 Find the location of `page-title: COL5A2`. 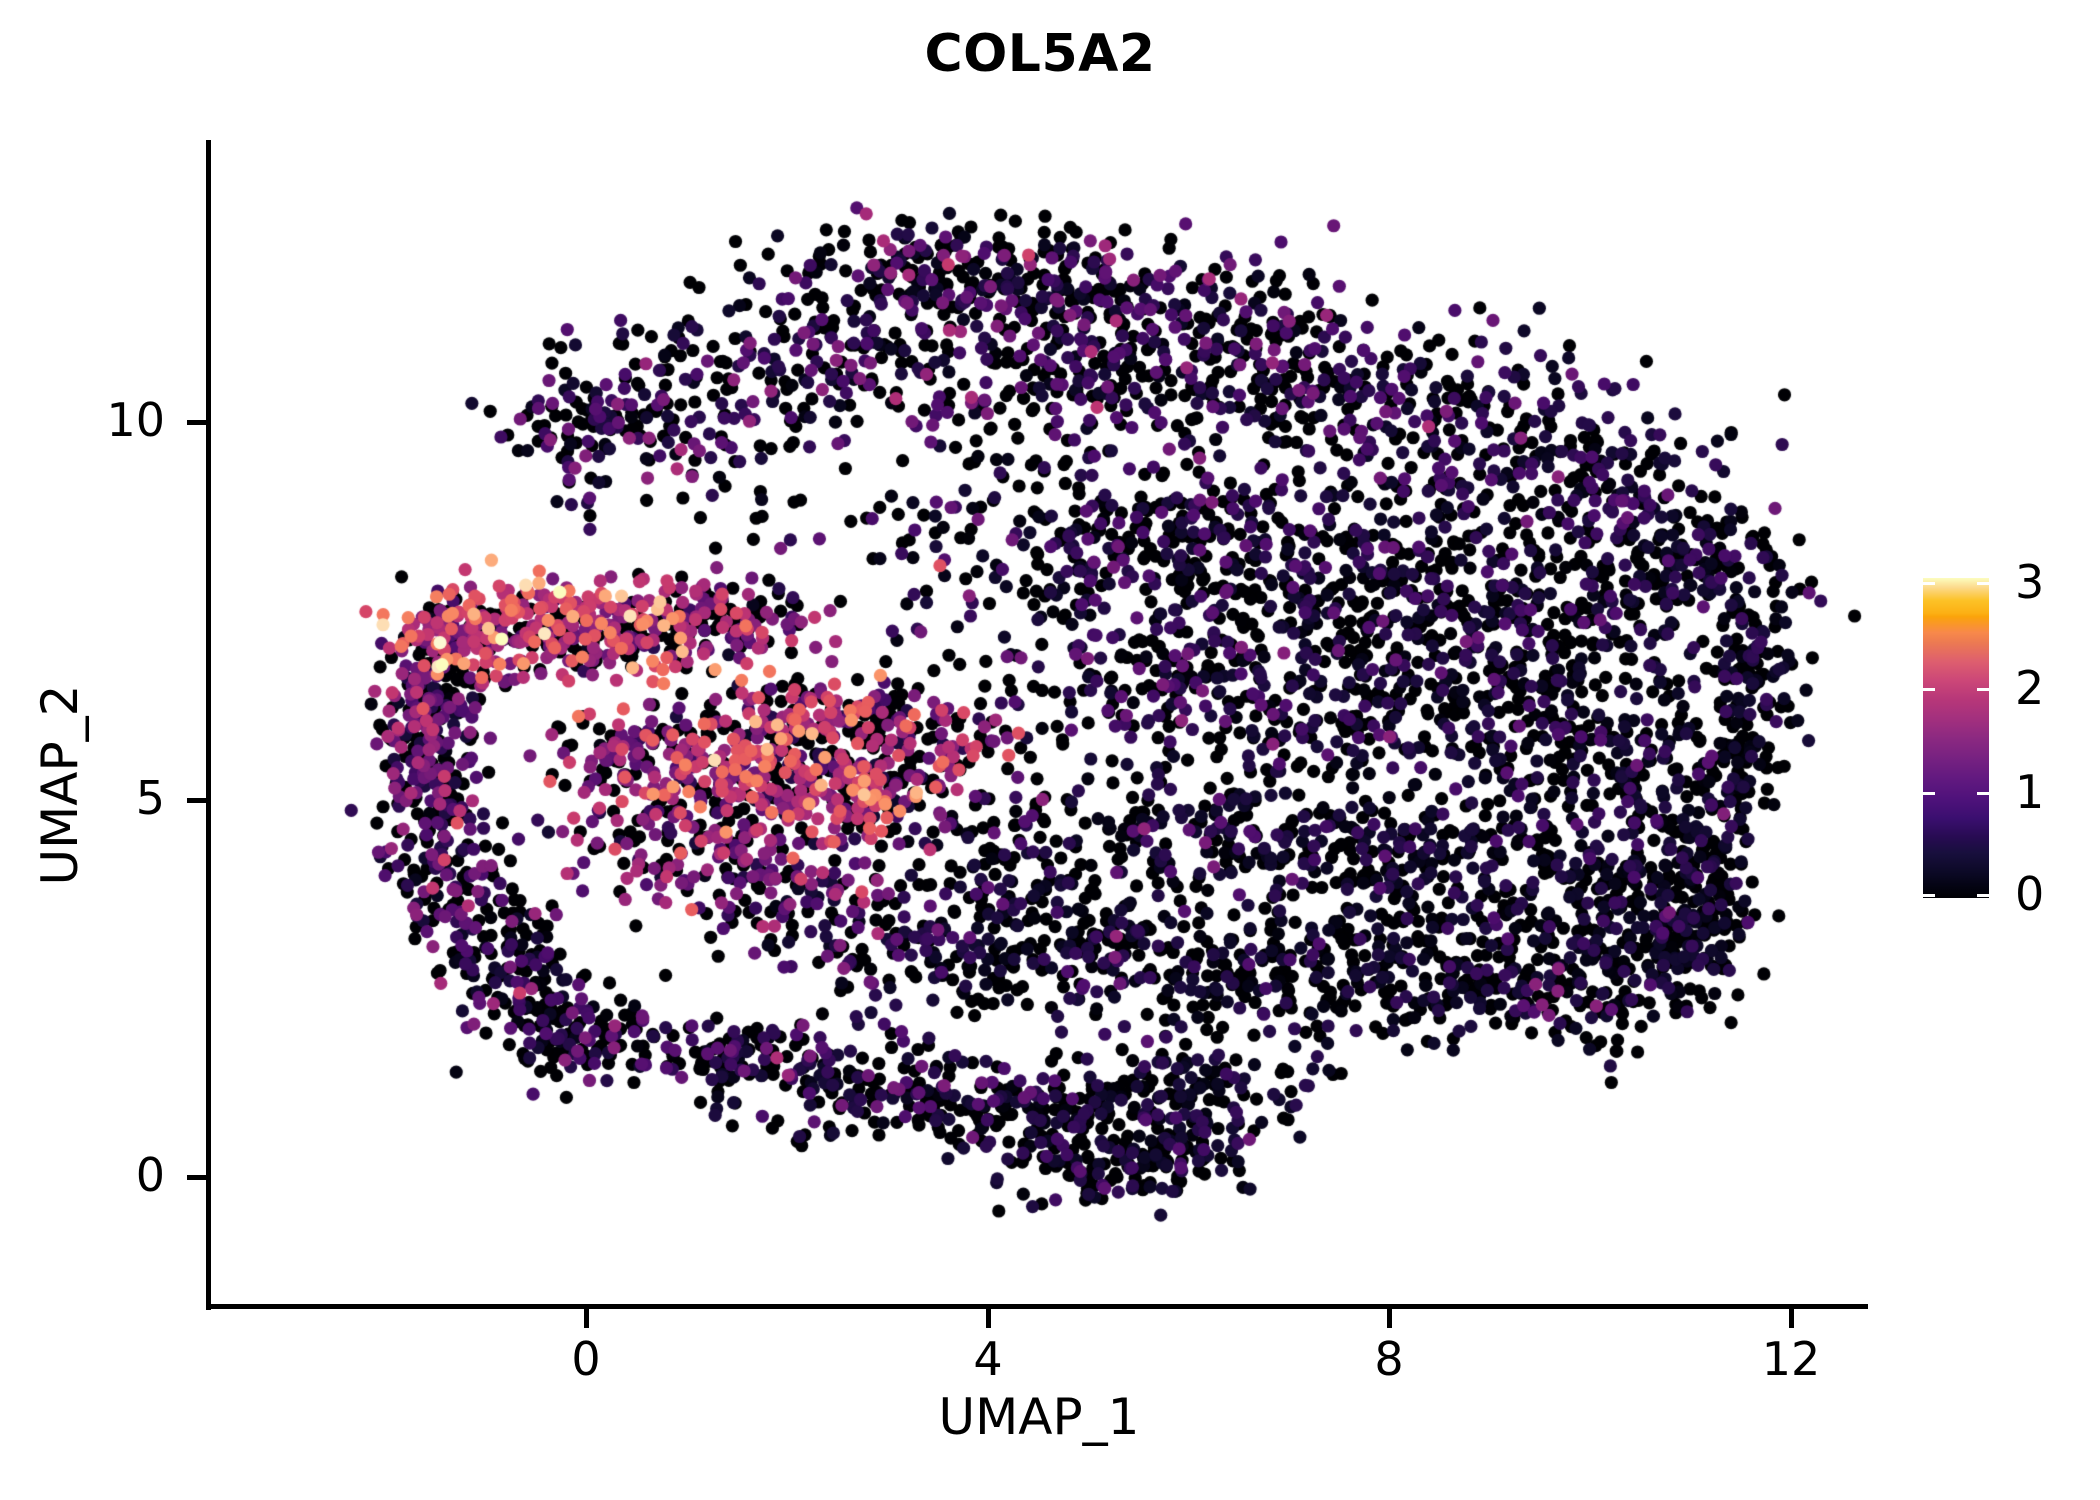

page-title: COL5A2 is located at coordinates (1040, 54).